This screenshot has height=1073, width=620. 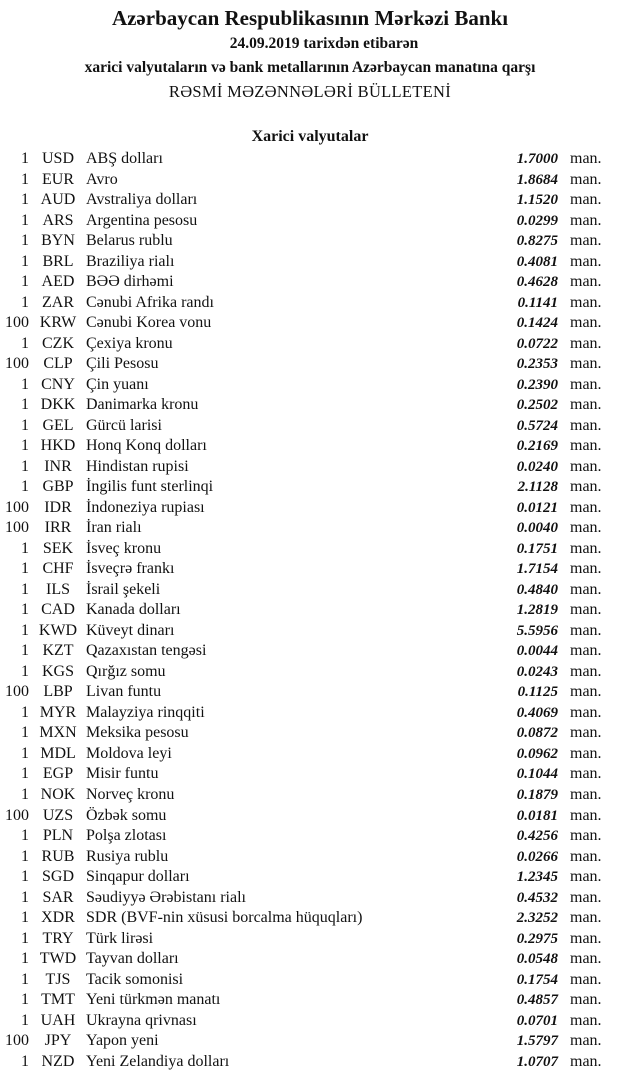 I want to click on table-row: 1 ARS Argentina pesosu 0.0299 man., so click(x=310, y=221).